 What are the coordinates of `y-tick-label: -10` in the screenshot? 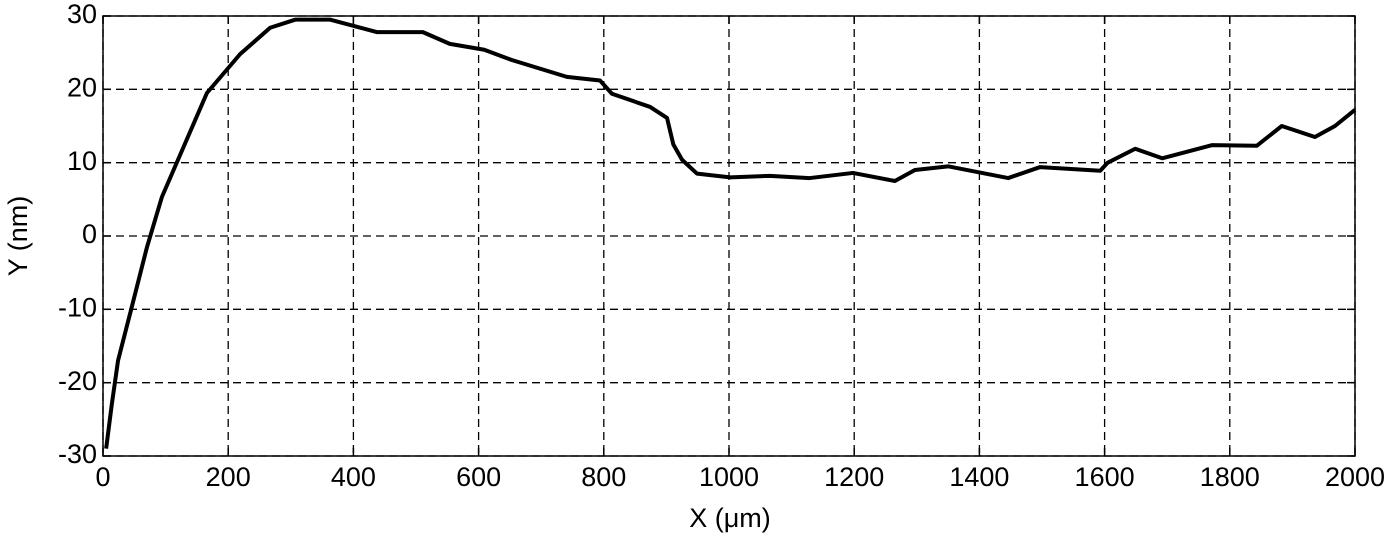 It's located at (77, 307).